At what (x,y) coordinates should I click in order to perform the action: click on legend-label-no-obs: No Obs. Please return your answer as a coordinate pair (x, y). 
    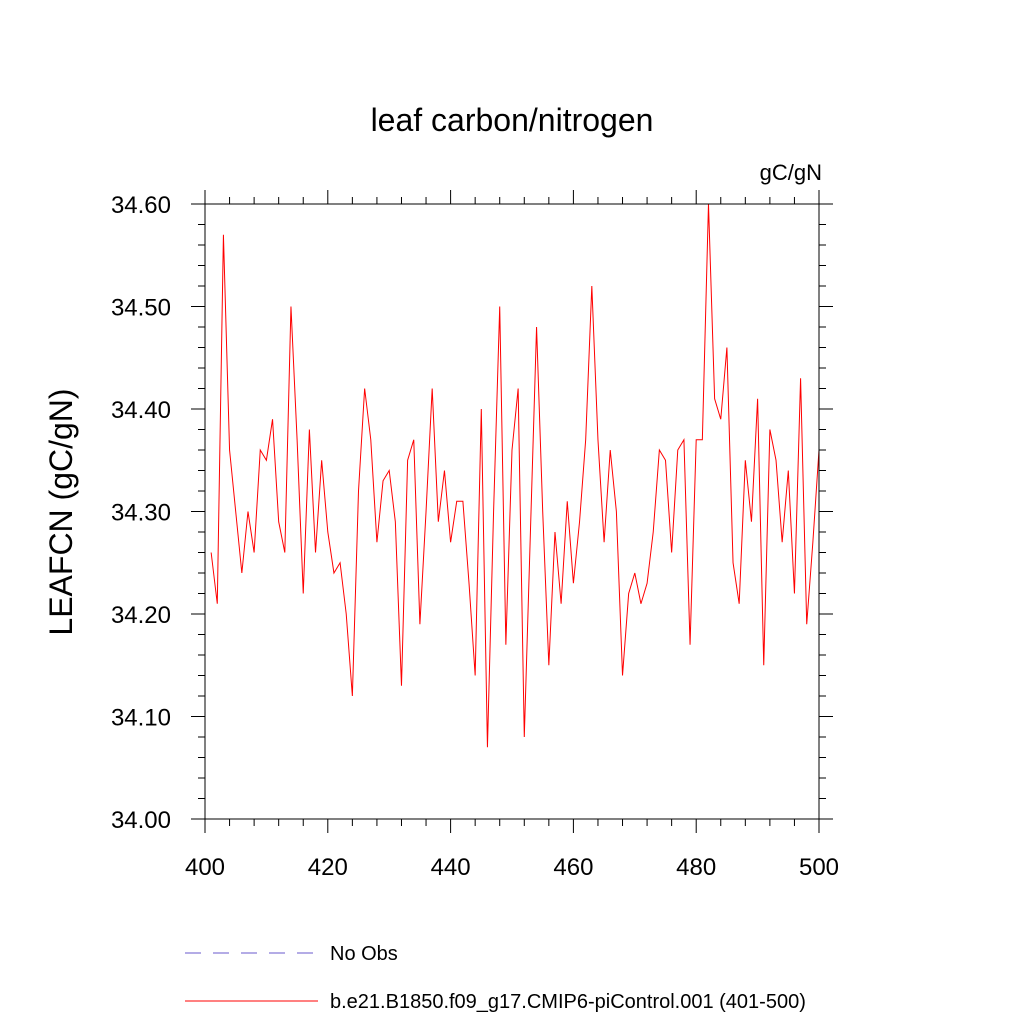
    Looking at the image, I should click on (364, 954).